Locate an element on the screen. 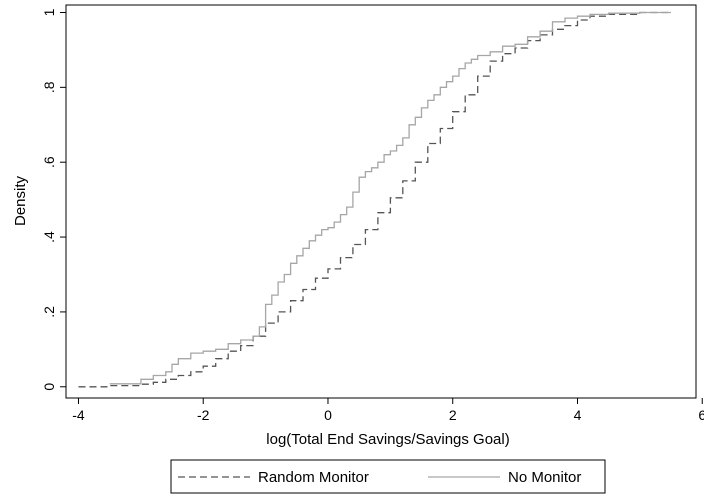 The height and width of the screenshot is (497, 704). y-tick-label: .6 is located at coordinates (49, 162).